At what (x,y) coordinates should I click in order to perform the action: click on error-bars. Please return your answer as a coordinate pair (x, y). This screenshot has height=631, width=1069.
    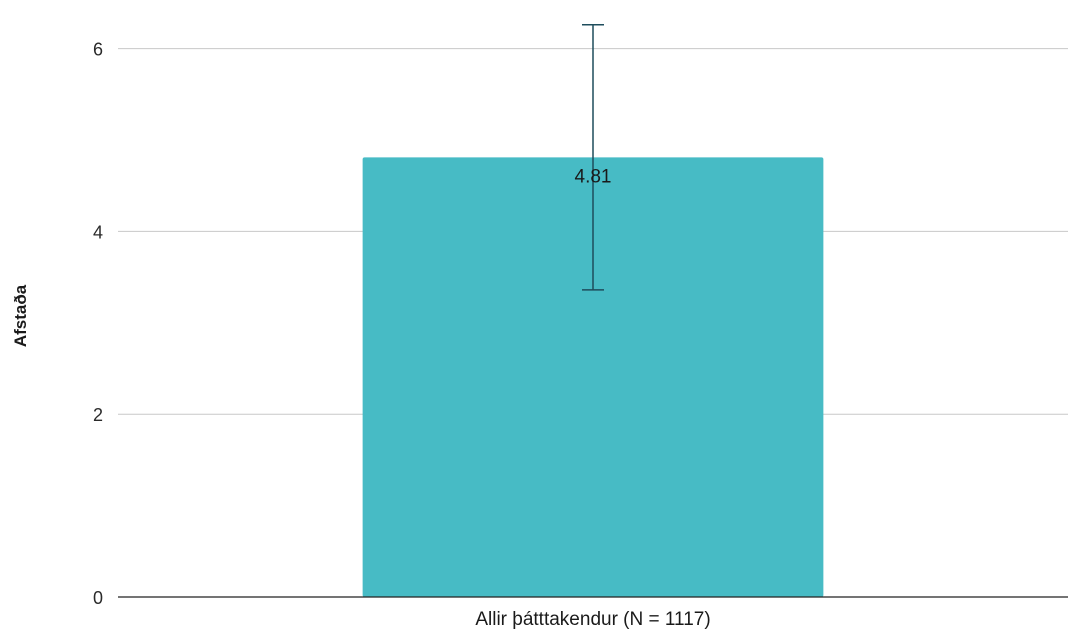
    Looking at the image, I should click on (593, 157).